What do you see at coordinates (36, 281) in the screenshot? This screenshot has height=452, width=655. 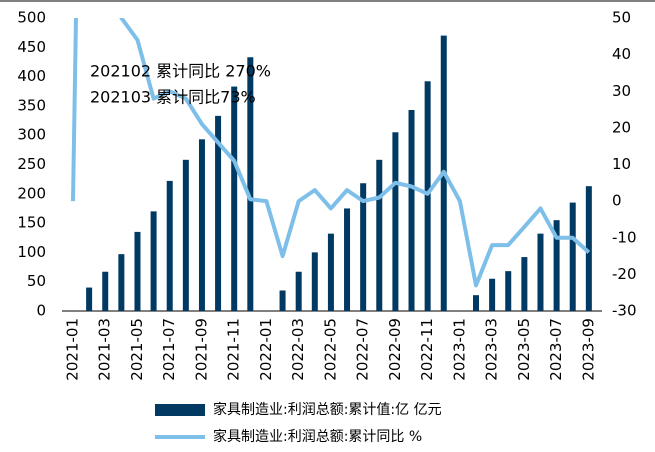 I see `y-tick-label: 50` at bounding box center [36, 281].